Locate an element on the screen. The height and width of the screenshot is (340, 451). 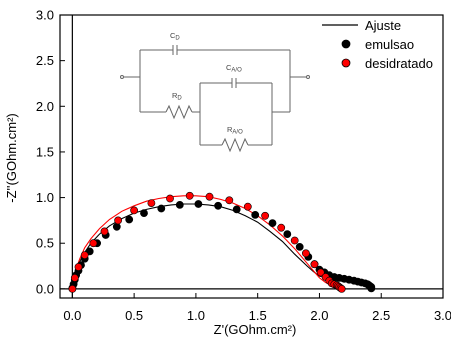
legend-label-desidratado: desidratado is located at coordinates (399, 63).